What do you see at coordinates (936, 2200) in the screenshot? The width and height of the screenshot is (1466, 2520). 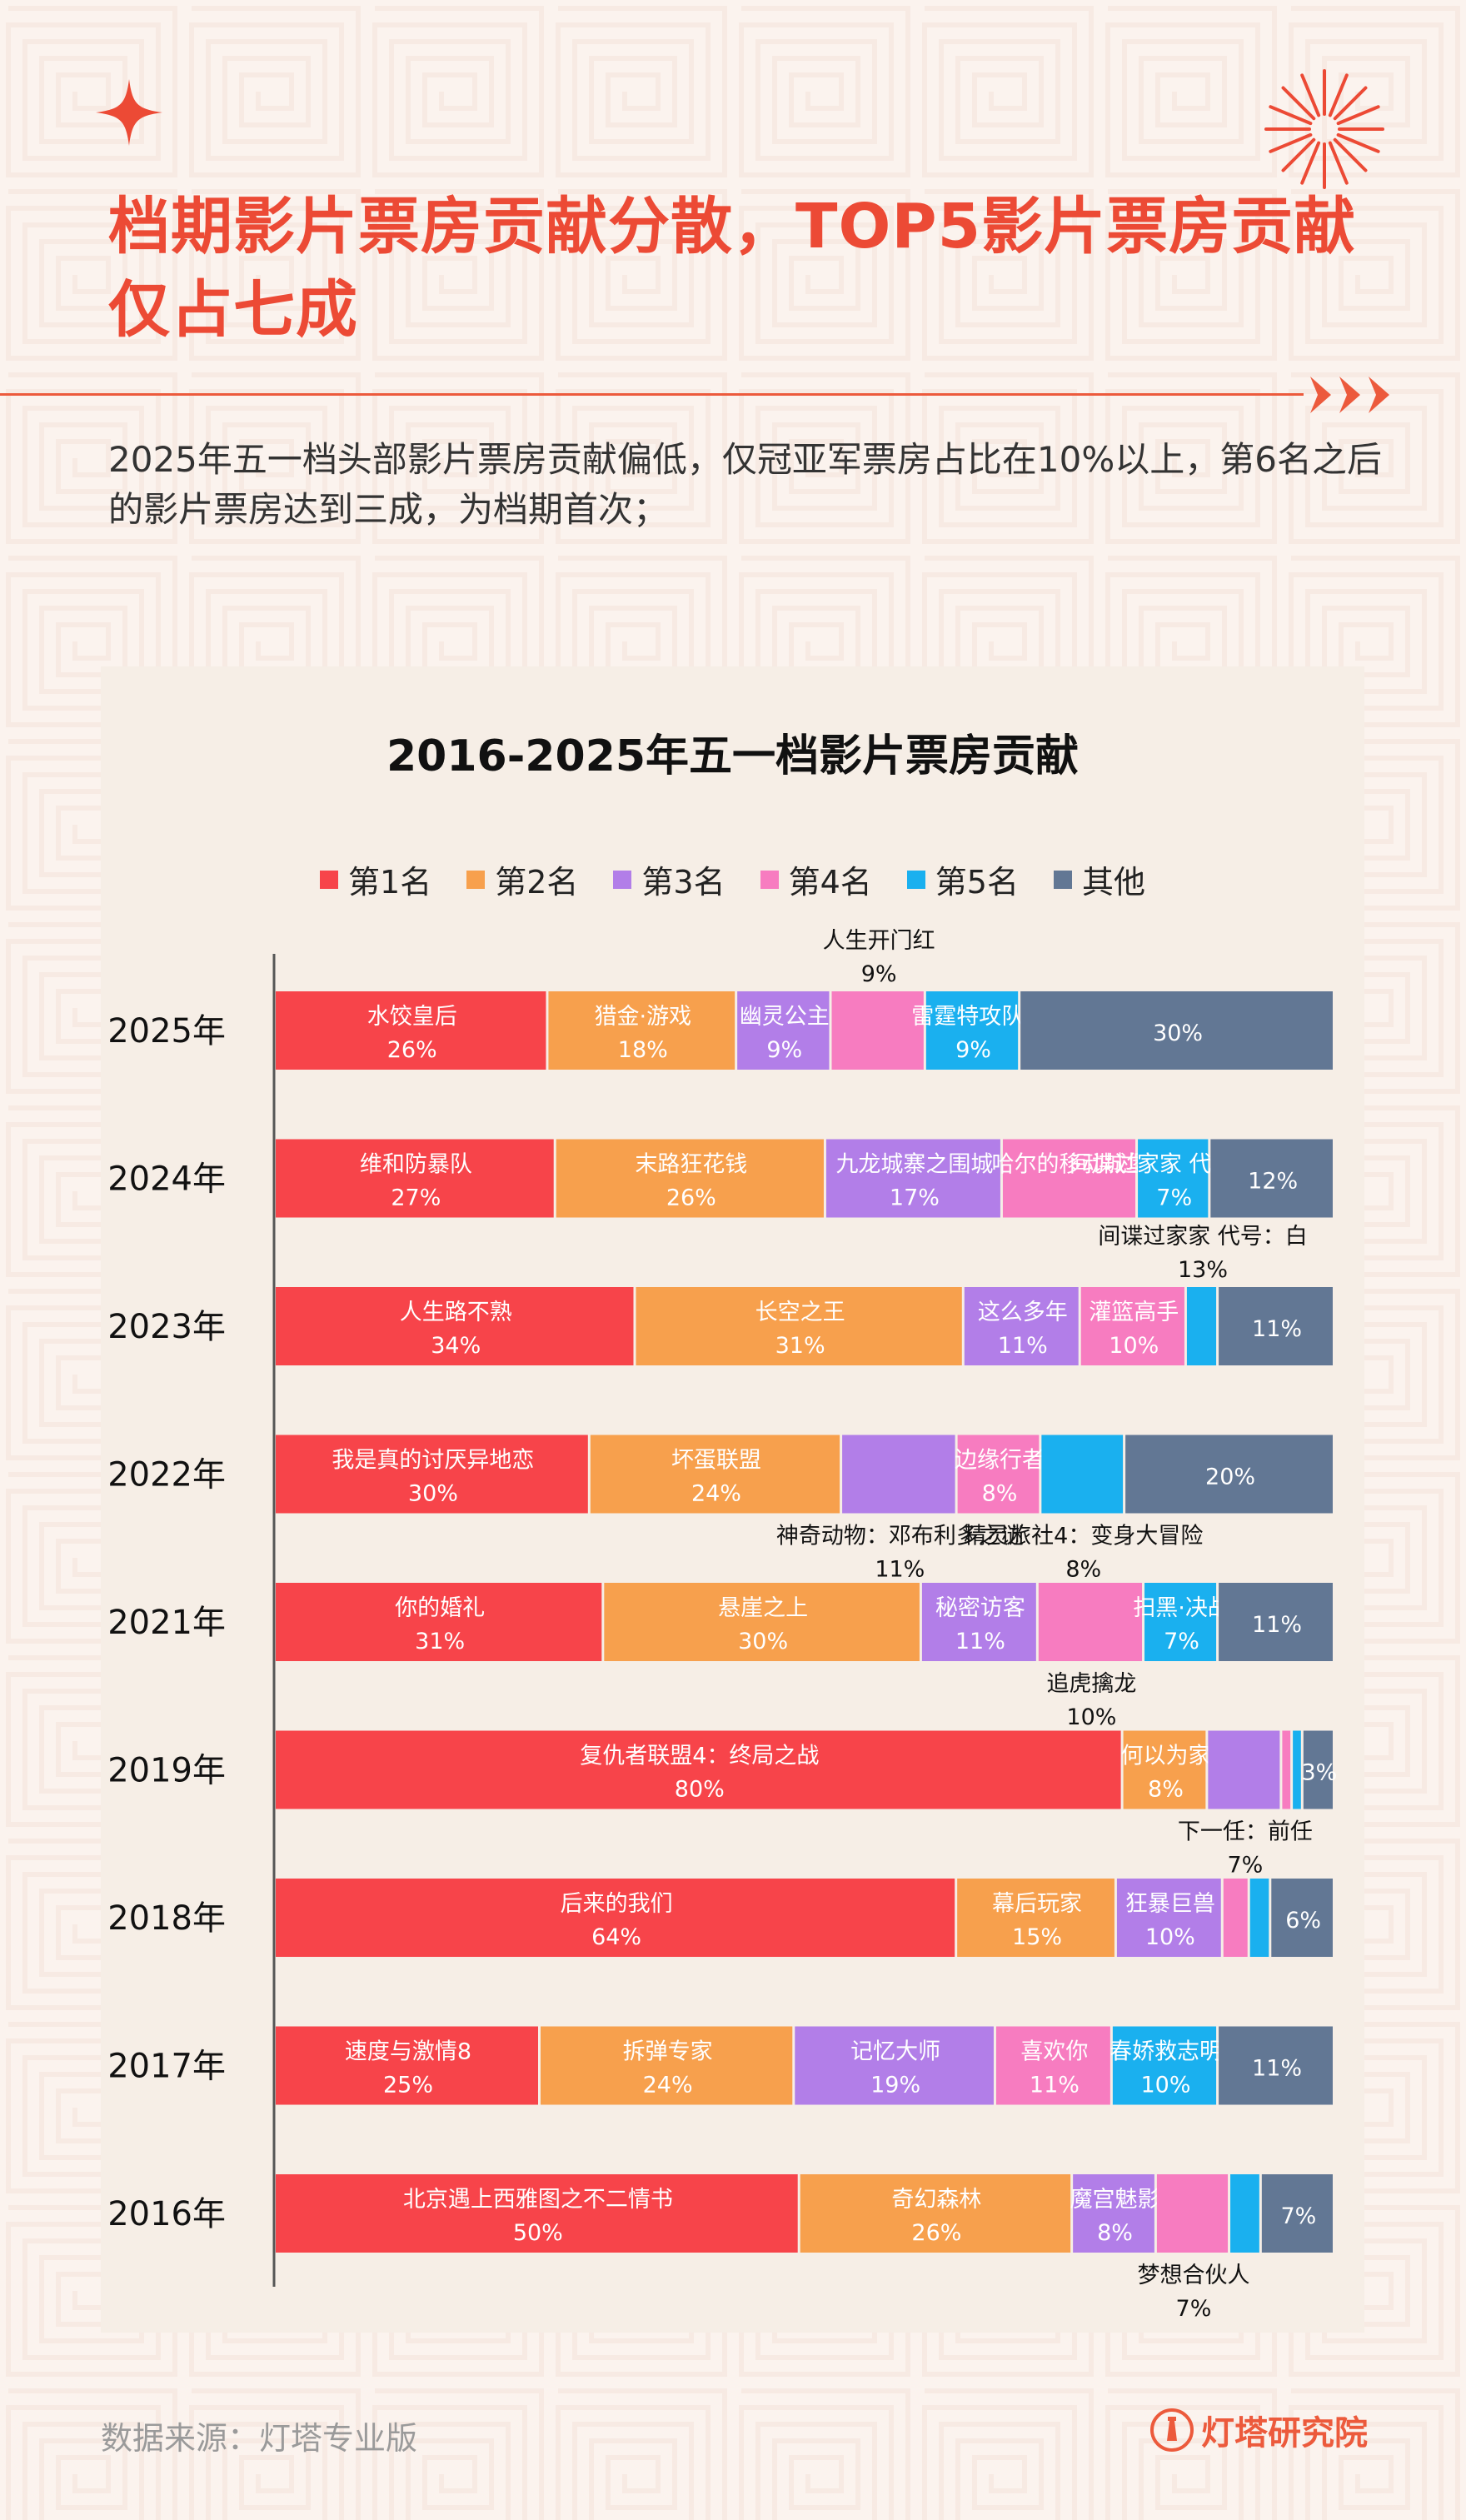 I see `bar-film-label: 奇幻森林` at bounding box center [936, 2200].